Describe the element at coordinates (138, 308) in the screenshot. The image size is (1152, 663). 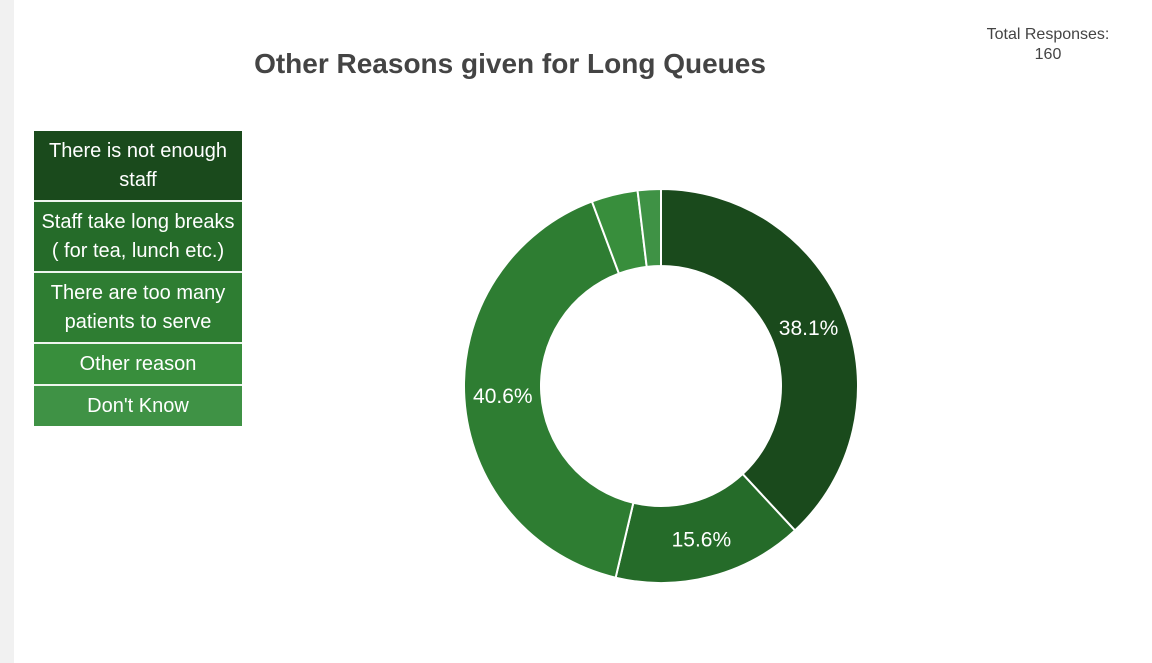
I see `legend-item-too-many-patients: There are too many patients to serve` at that location.